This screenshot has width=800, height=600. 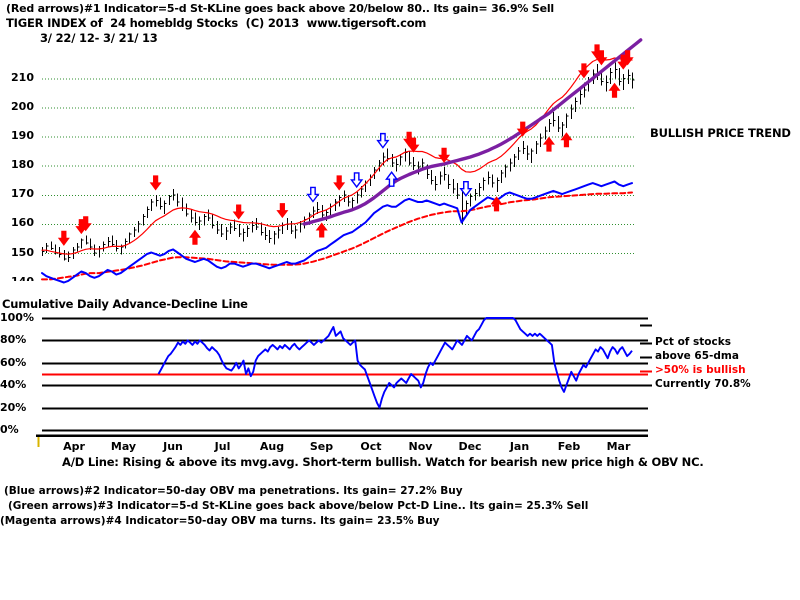 I want to click on x-axis-month-label: Mar, so click(x=618, y=446).